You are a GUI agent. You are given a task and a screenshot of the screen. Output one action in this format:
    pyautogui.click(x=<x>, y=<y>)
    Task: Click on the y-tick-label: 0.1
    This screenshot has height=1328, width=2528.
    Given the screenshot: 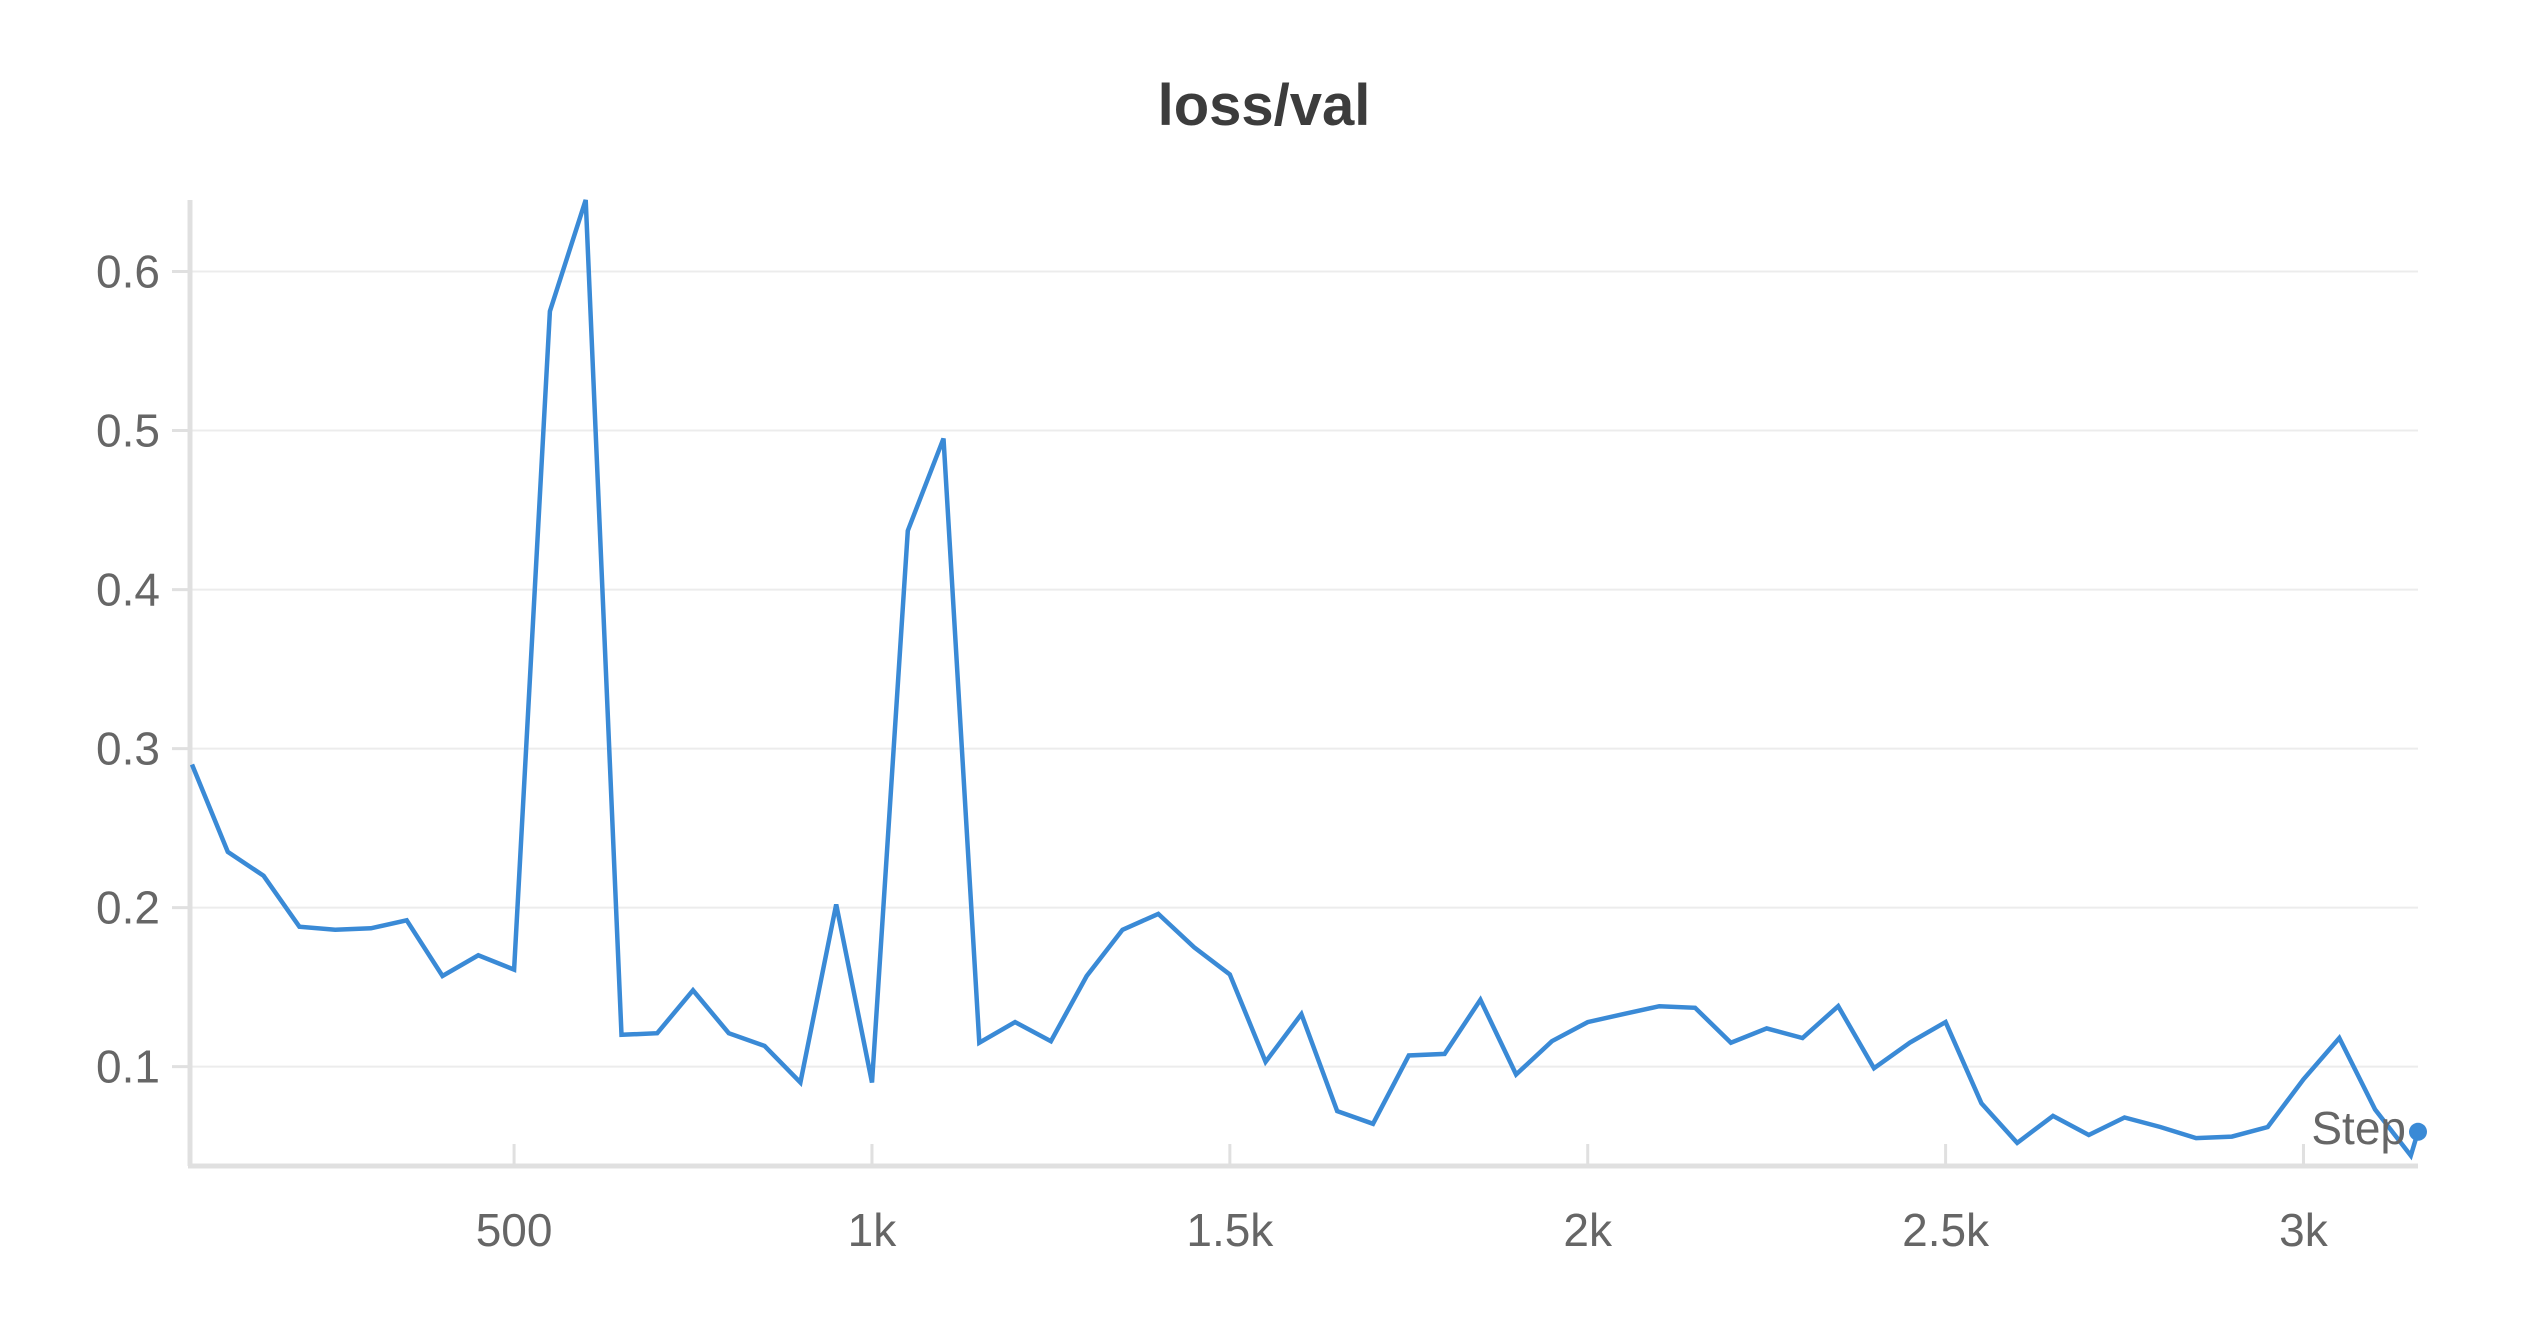 What is the action you would take?
    pyautogui.click(x=128, y=1067)
    